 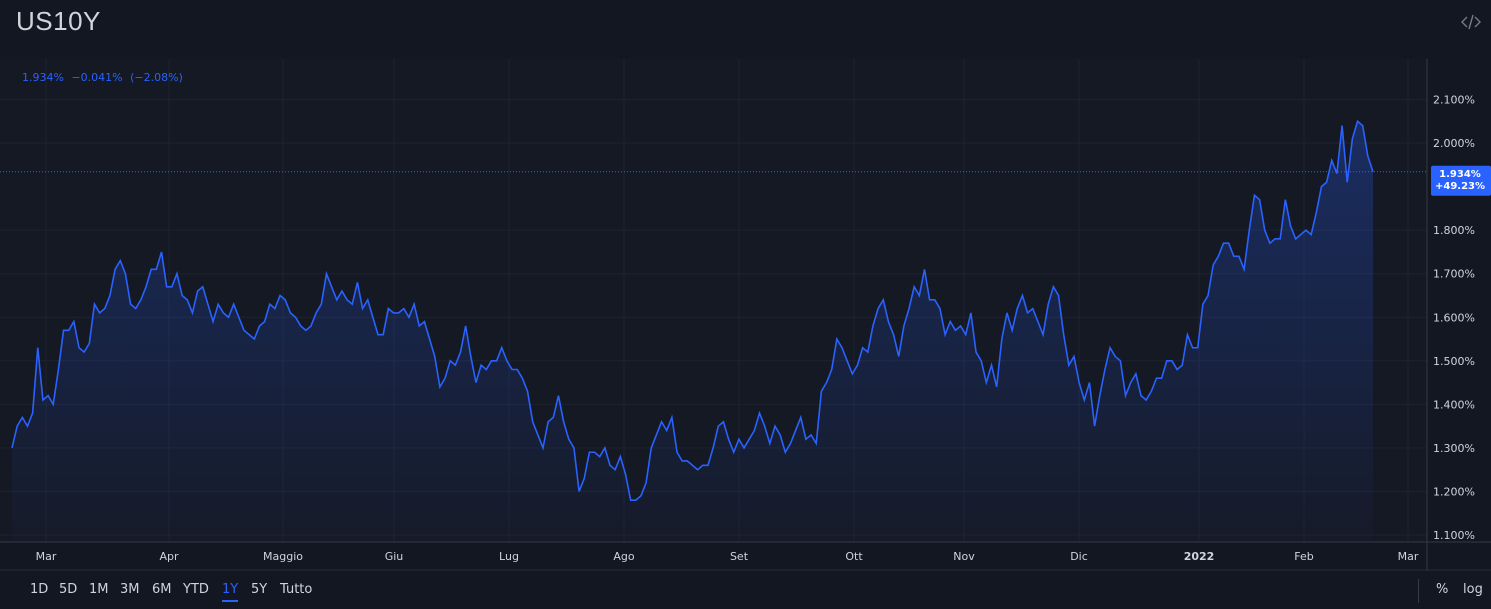 I want to click on range-button-tutto: Tutto, so click(x=296, y=589).